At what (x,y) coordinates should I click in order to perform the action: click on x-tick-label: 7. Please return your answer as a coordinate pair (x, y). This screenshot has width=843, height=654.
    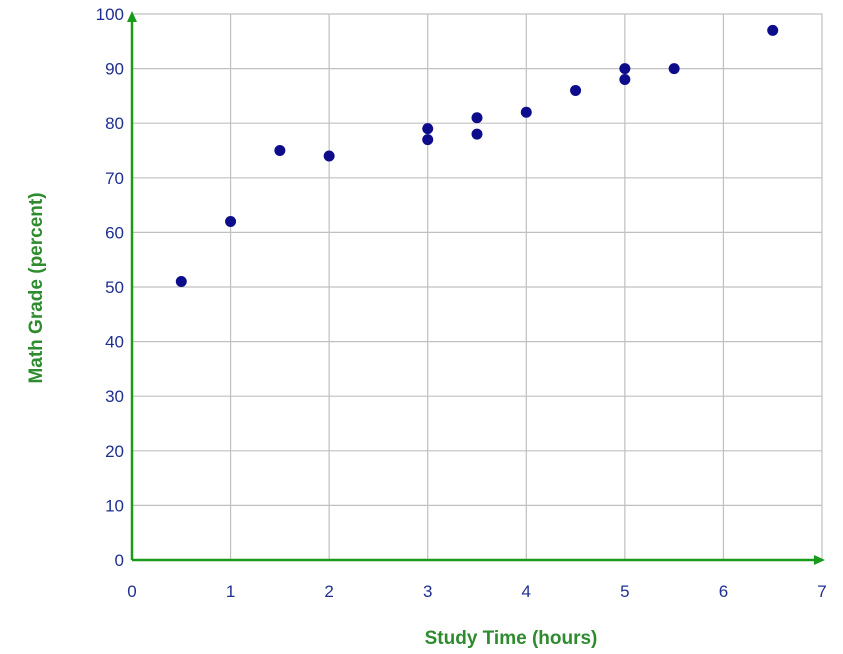
    Looking at the image, I should click on (821, 591).